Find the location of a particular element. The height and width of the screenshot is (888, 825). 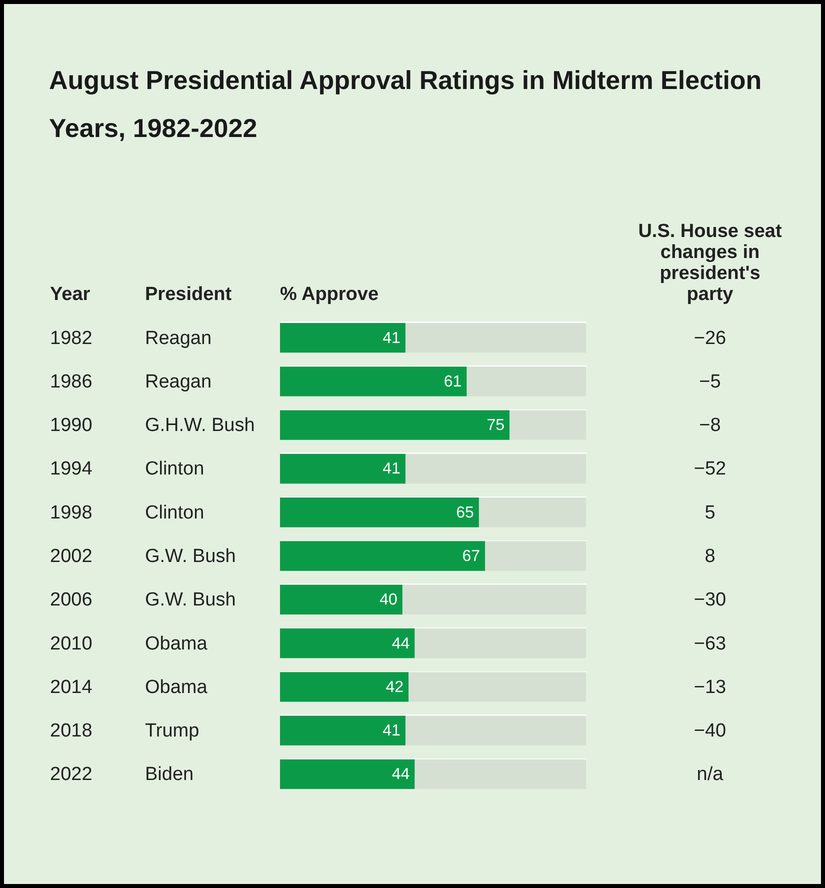

text: −30 is located at coordinates (710, 600).